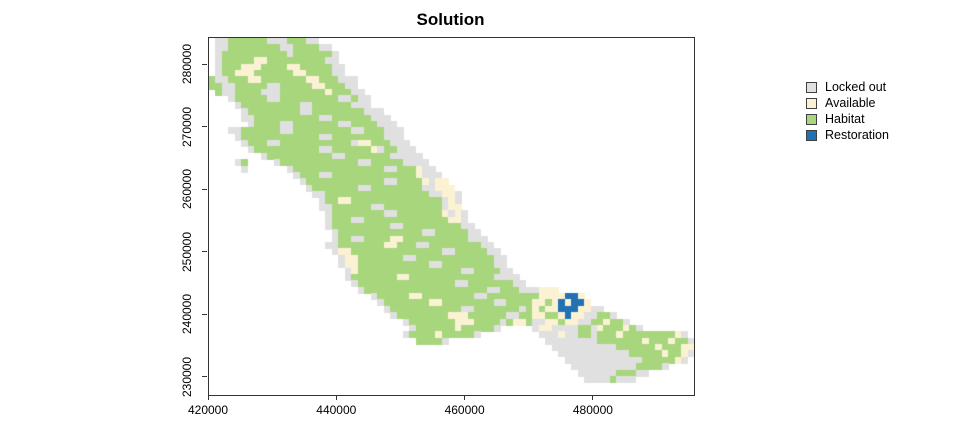 This screenshot has width=960, height=432. What do you see at coordinates (450, 19) in the screenshot?
I see `plot-title: Solution` at bounding box center [450, 19].